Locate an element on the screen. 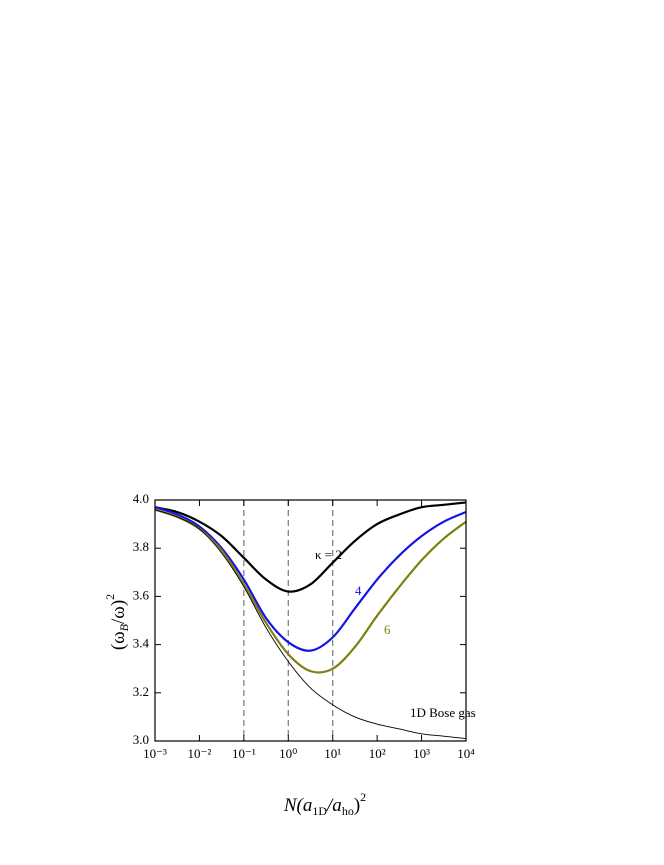 This screenshot has height=865, width=664. x-tick-label: 10⁴ is located at coordinates (466, 753).